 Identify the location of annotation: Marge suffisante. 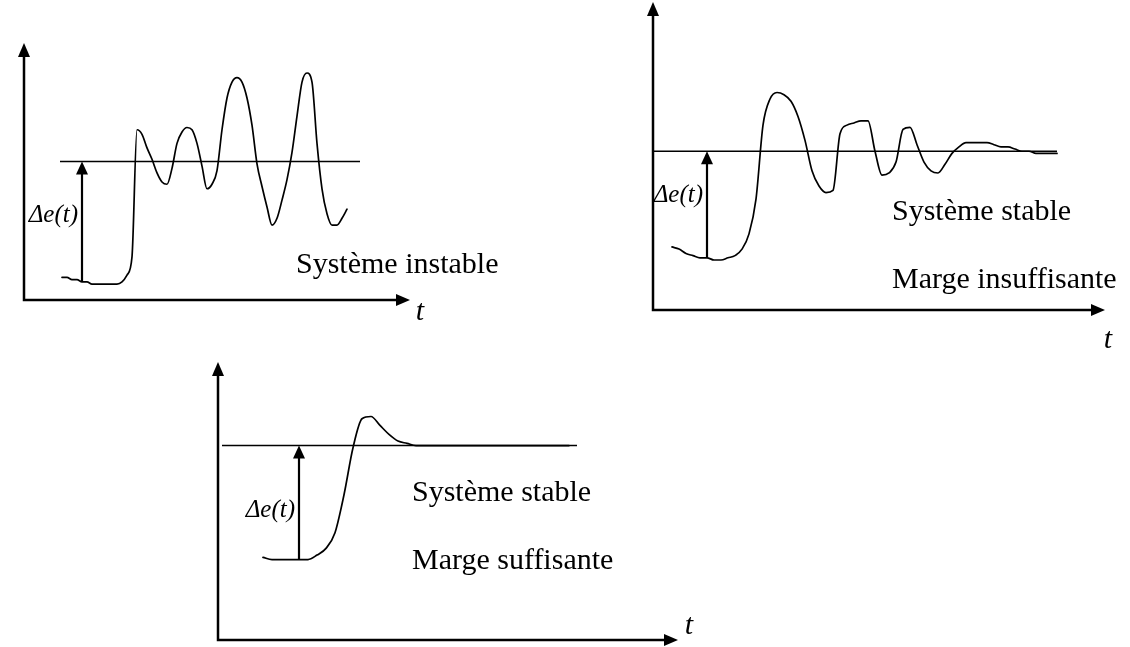
(513, 558).